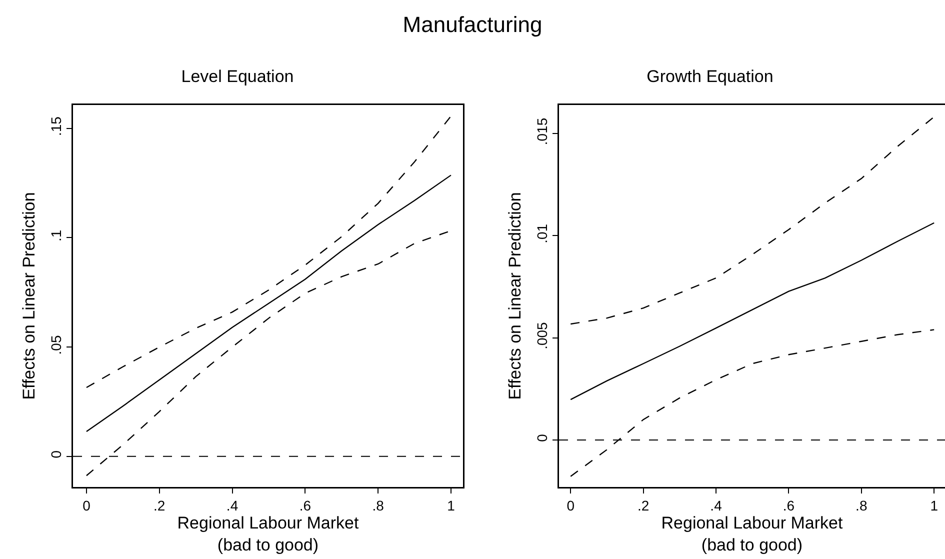 The height and width of the screenshot is (559, 945). What do you see at coordinates (542, 336) in the screenshot?
I see `y-tick-label: .005` at bounding box center [542, 336].